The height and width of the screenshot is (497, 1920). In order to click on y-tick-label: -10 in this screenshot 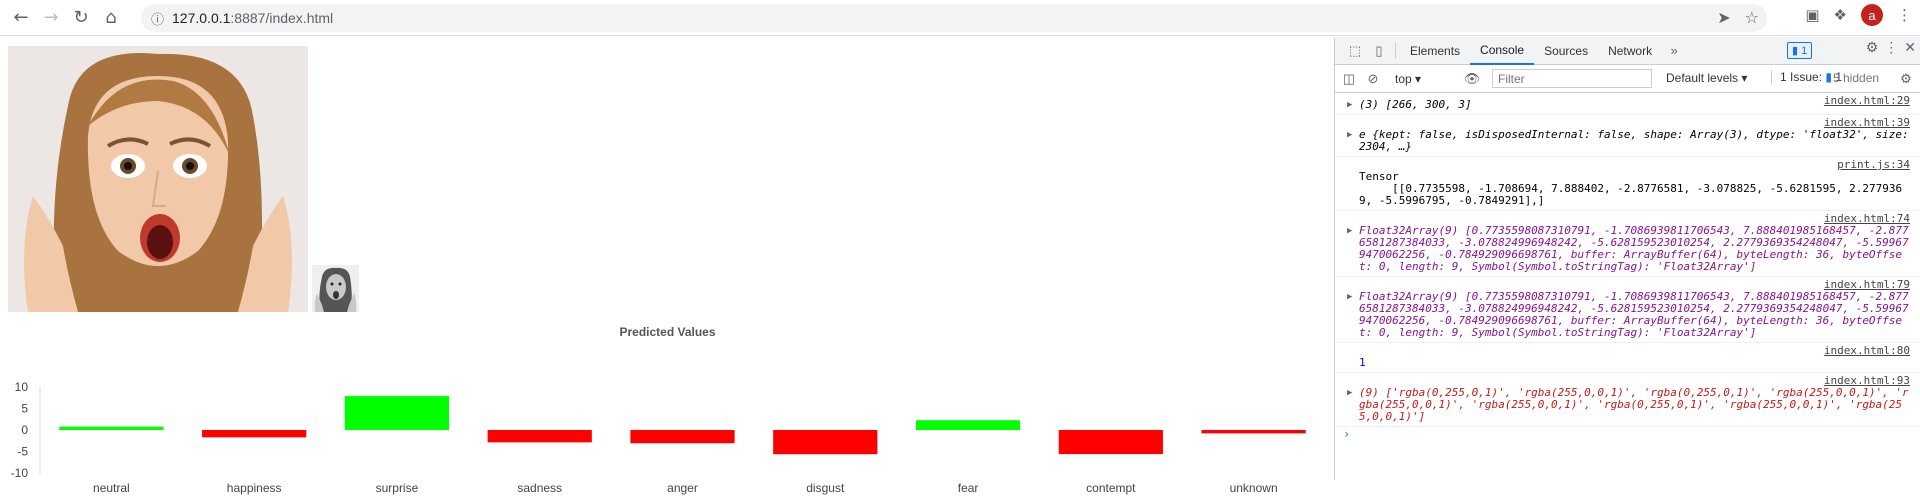, I will do `click(20, 473)`.